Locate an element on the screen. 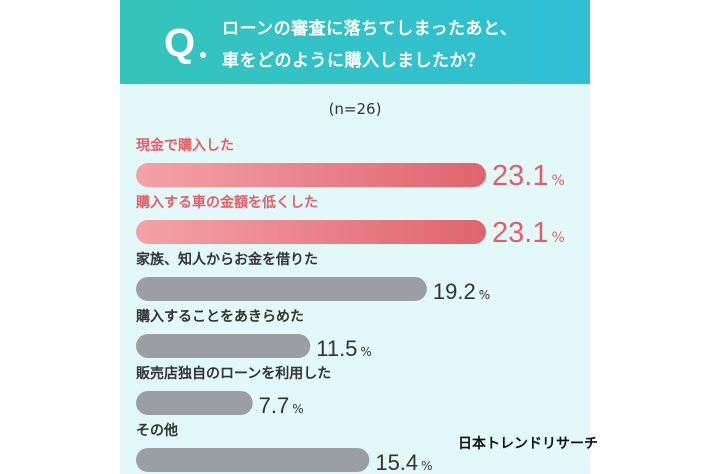  brand-logo: 日本トレンドリサーチ is located at coordinates (528, 444).